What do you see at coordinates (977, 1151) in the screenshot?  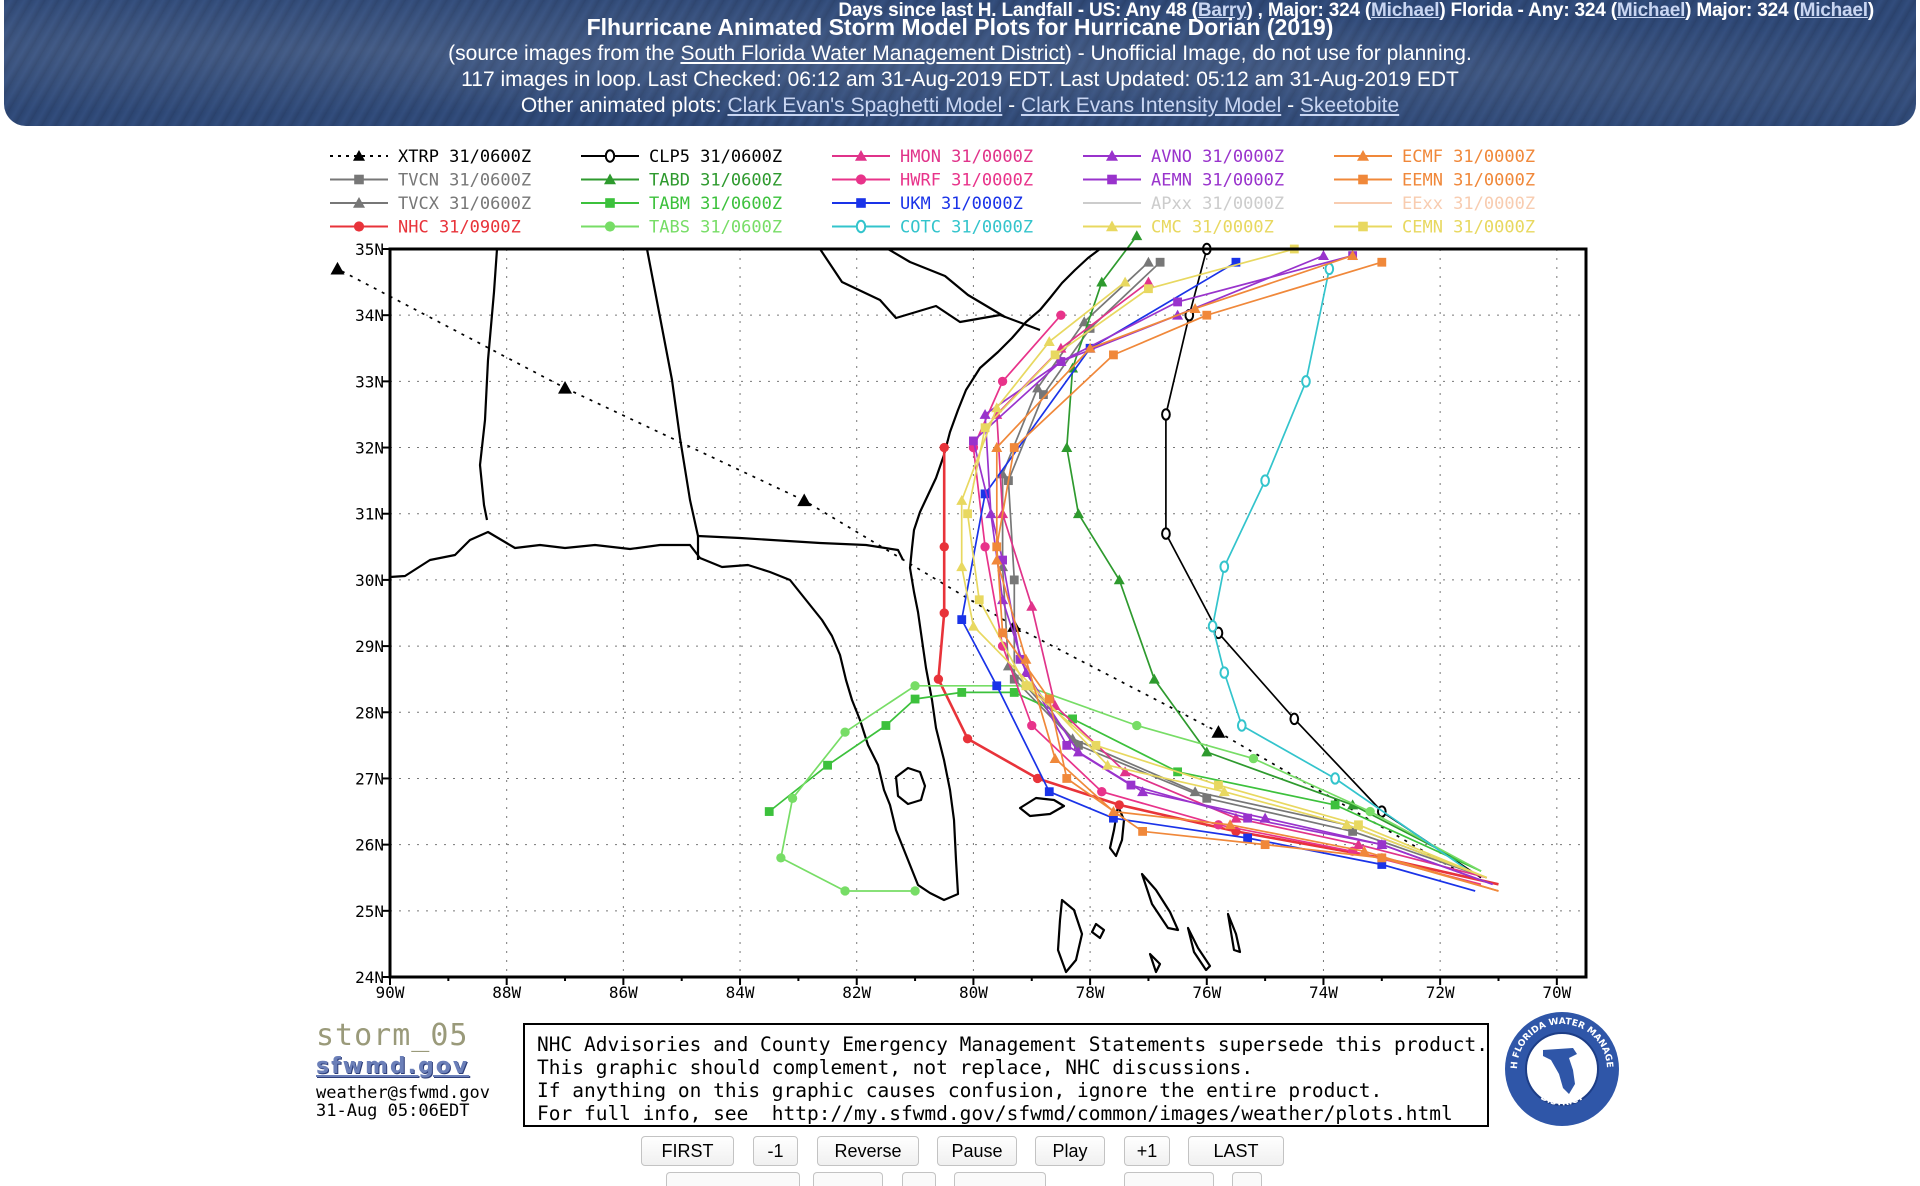 I see `pause-button: Pause` at bounding box center [977, 1151].